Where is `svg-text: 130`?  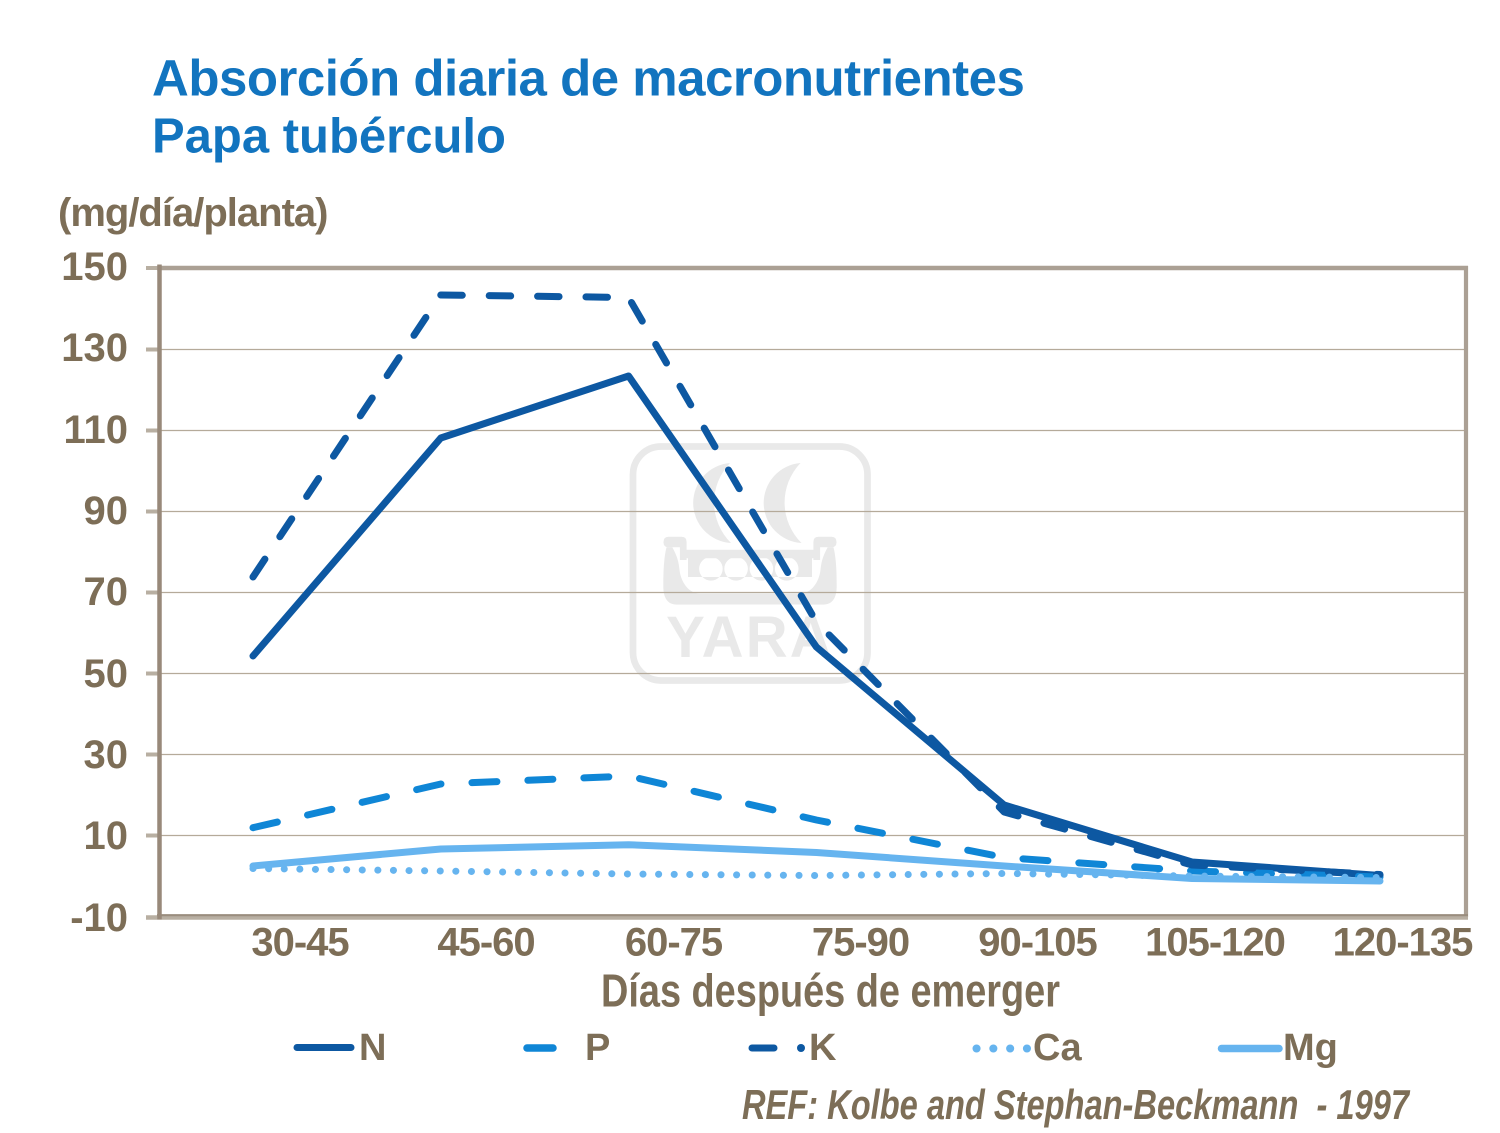 svg-text: 130 is located at coordinates (94, 348).